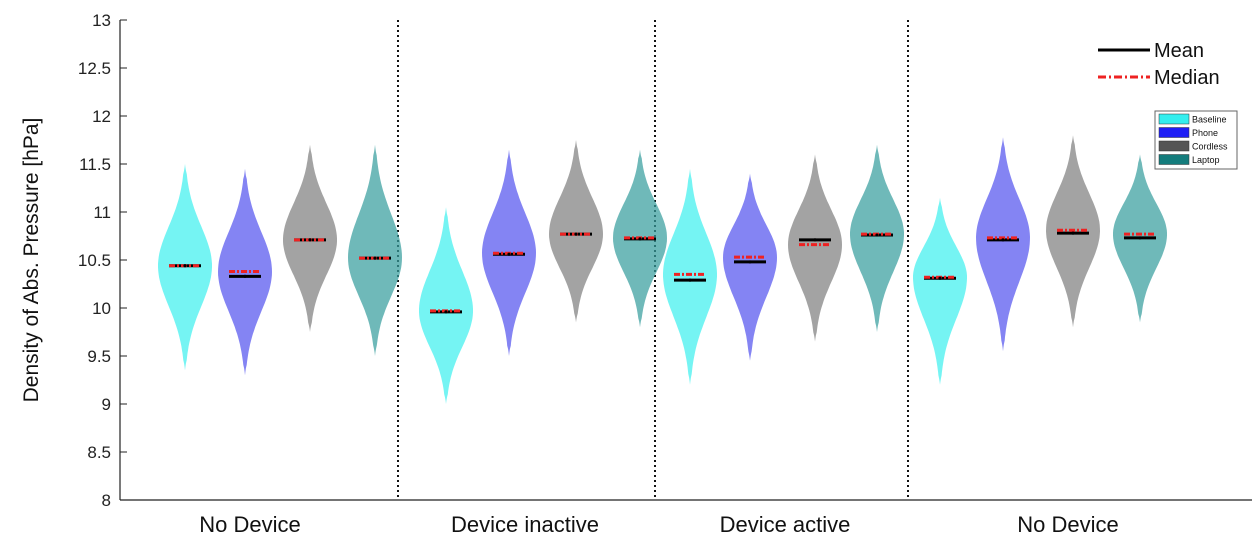 The width and height of the screenshot is (1255, 540). What do you see at coordinates (106, 500) in the screenshot?
I see `y-tick-label: 8` at bounding box center [106, 500].